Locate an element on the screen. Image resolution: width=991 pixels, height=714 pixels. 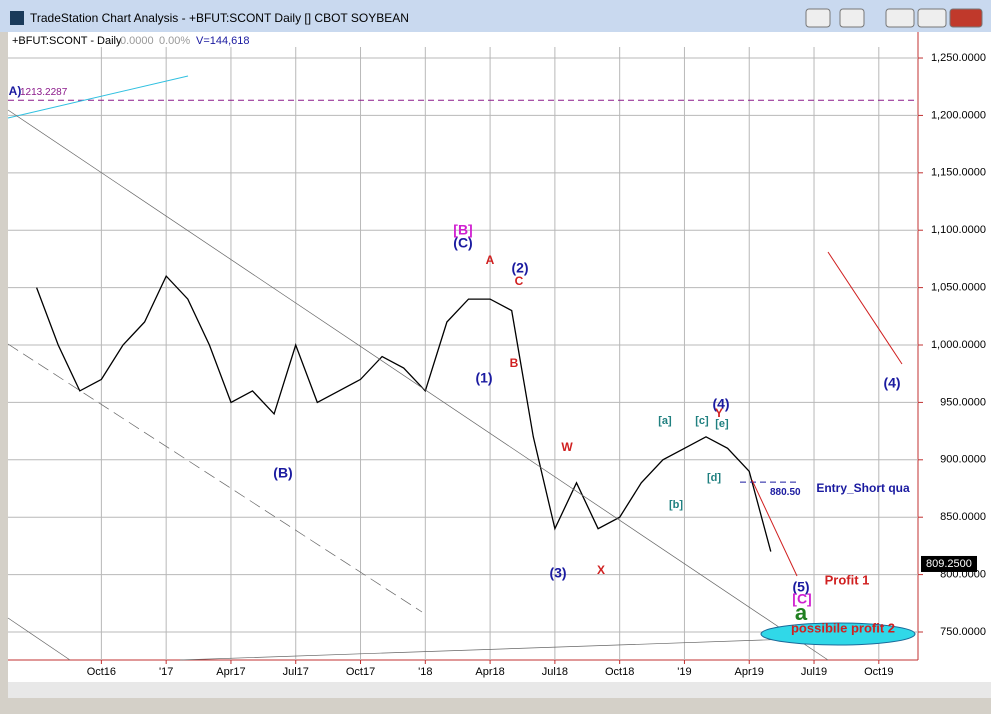
maximize-button is located at coordinates (932, 18).